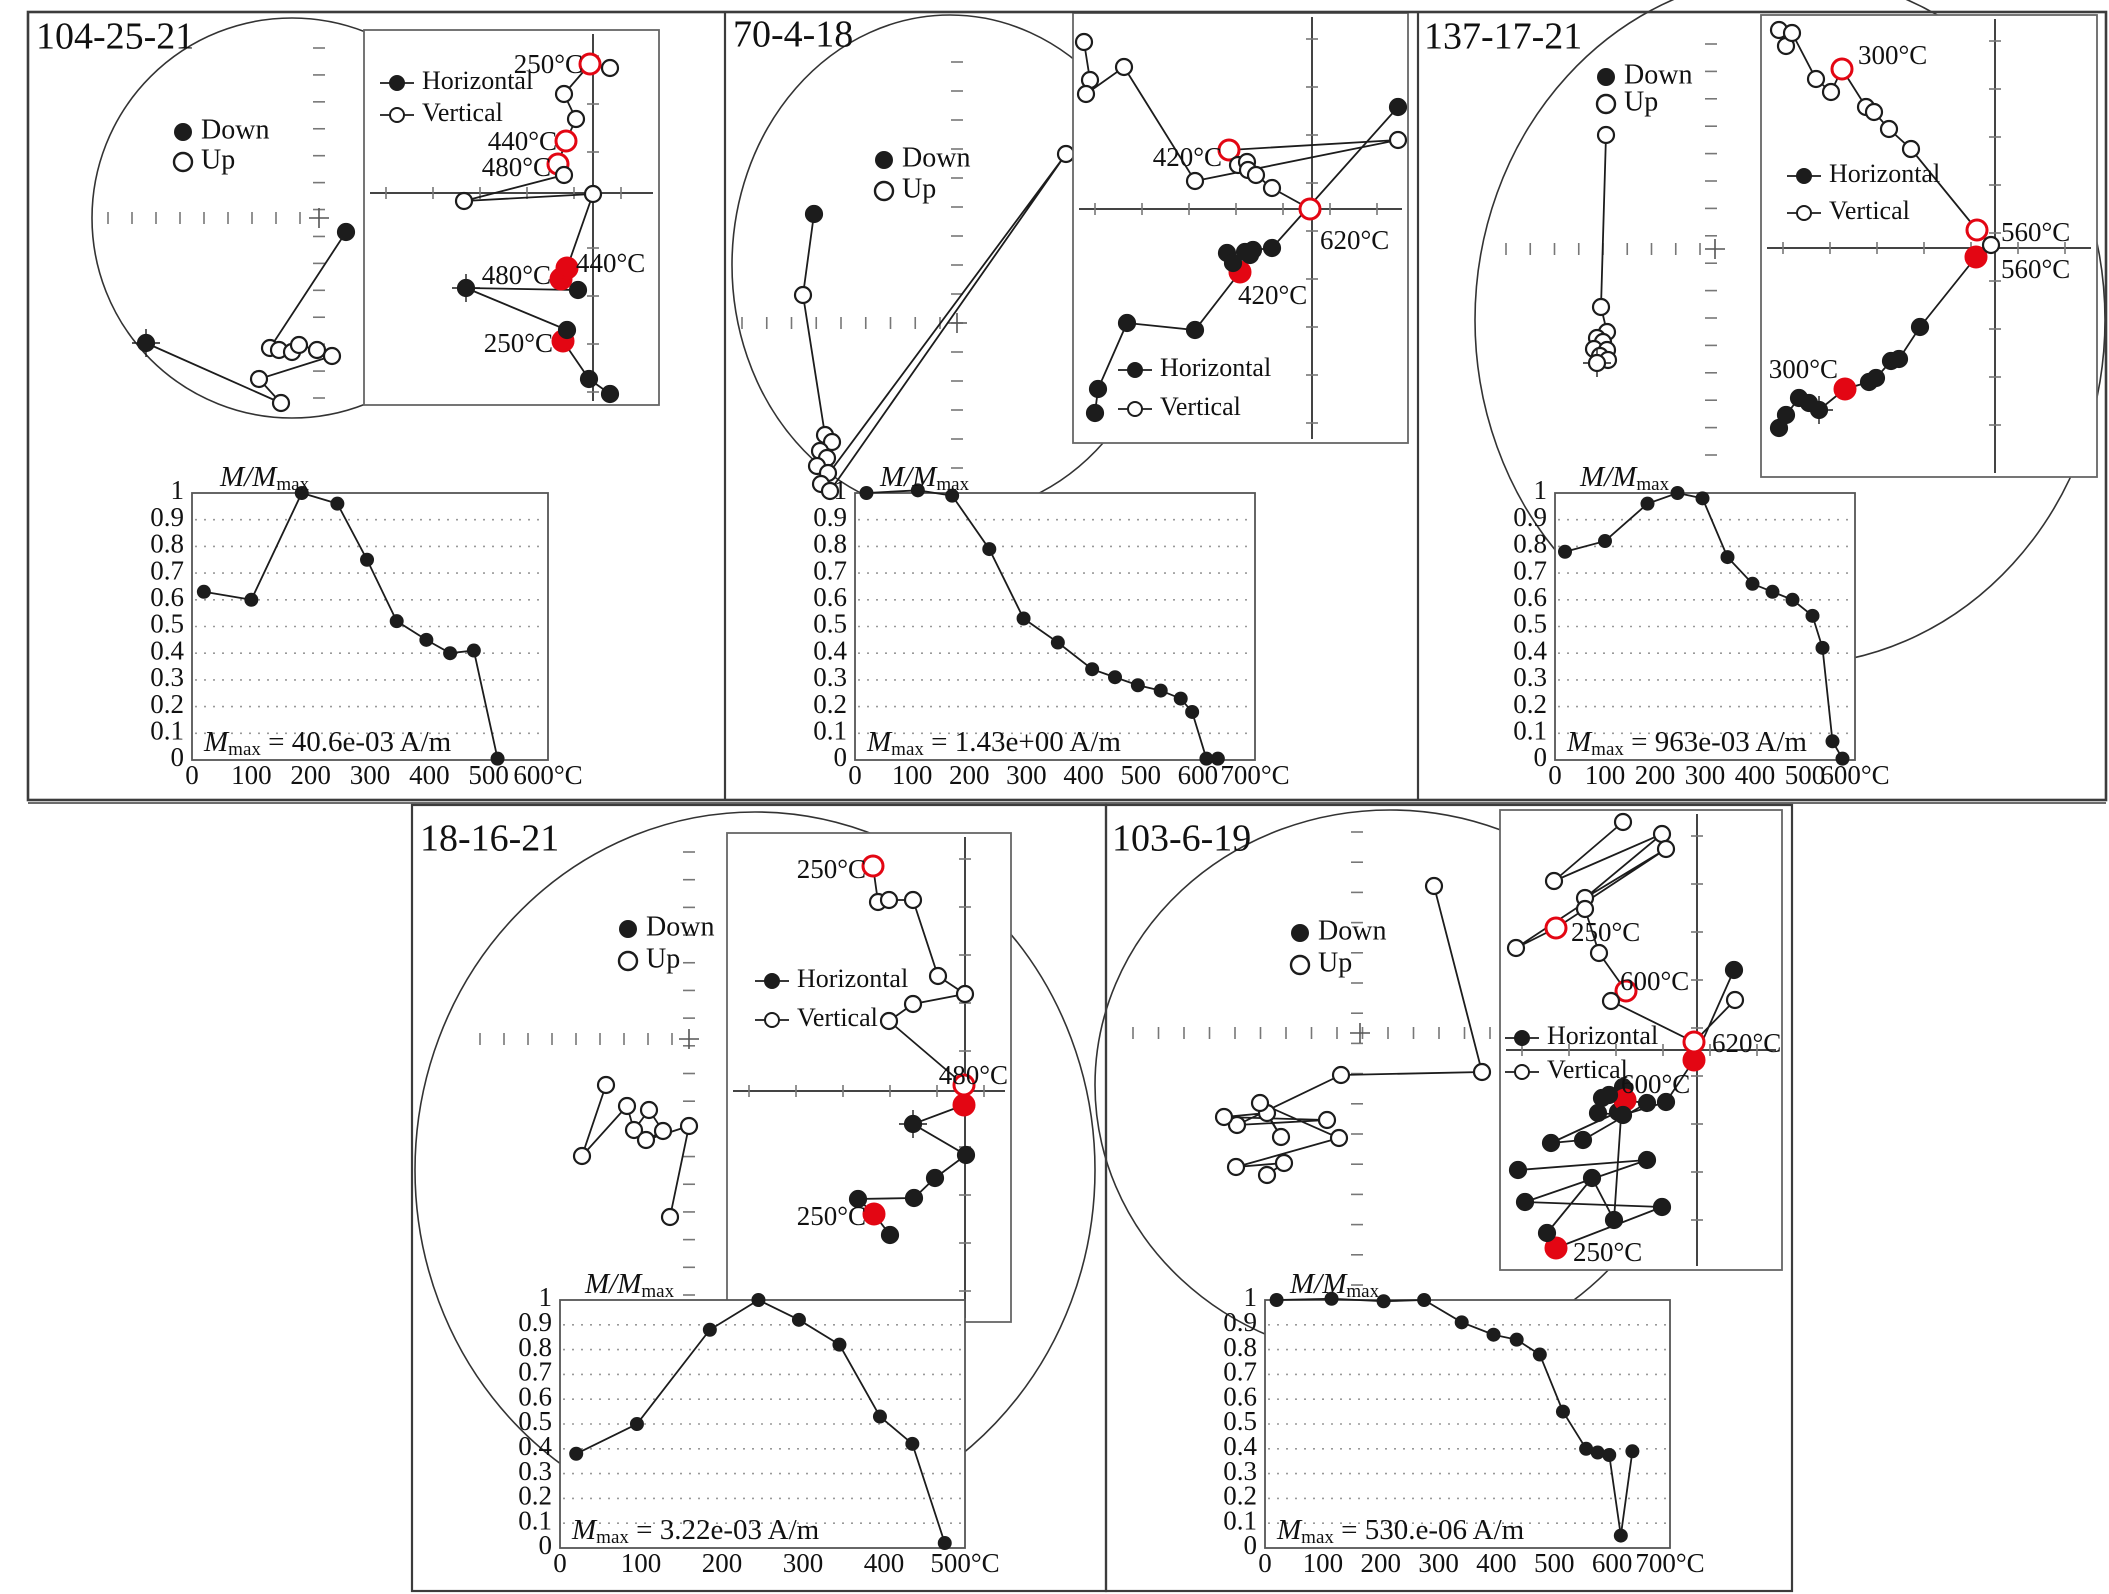  What do you see at coordinates (547, 775) in the screenshot?
I see `x-tick-label: 600°C` at bounding box center [547, 775].